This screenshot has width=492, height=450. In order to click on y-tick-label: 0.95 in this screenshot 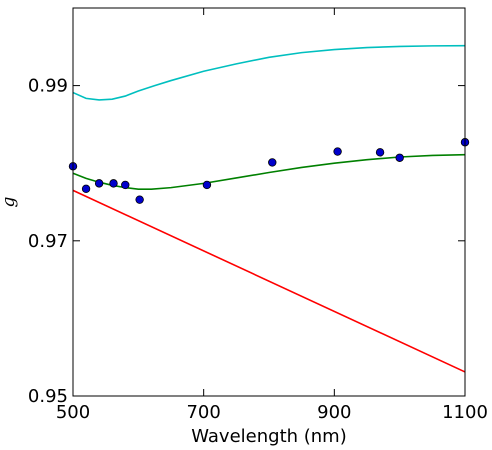, I will do `click(48, 396)`.